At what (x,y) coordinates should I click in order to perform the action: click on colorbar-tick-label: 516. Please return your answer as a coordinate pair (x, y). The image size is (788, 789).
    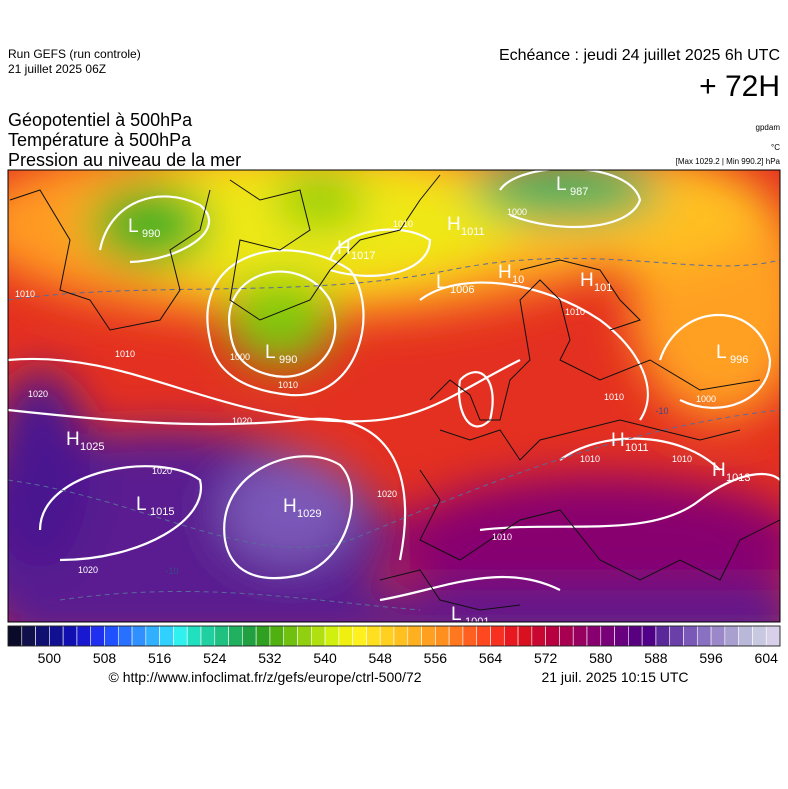
    Looking at the image, I should click on (160, 658).